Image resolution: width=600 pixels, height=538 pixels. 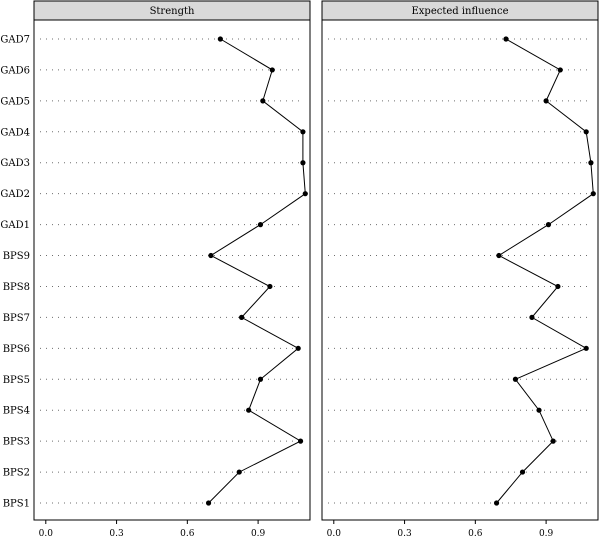 What do you see at coordinates (15, 70) in the screenshot?
I see `y-tick-label: GAD6` at bounding box center [15, 70].